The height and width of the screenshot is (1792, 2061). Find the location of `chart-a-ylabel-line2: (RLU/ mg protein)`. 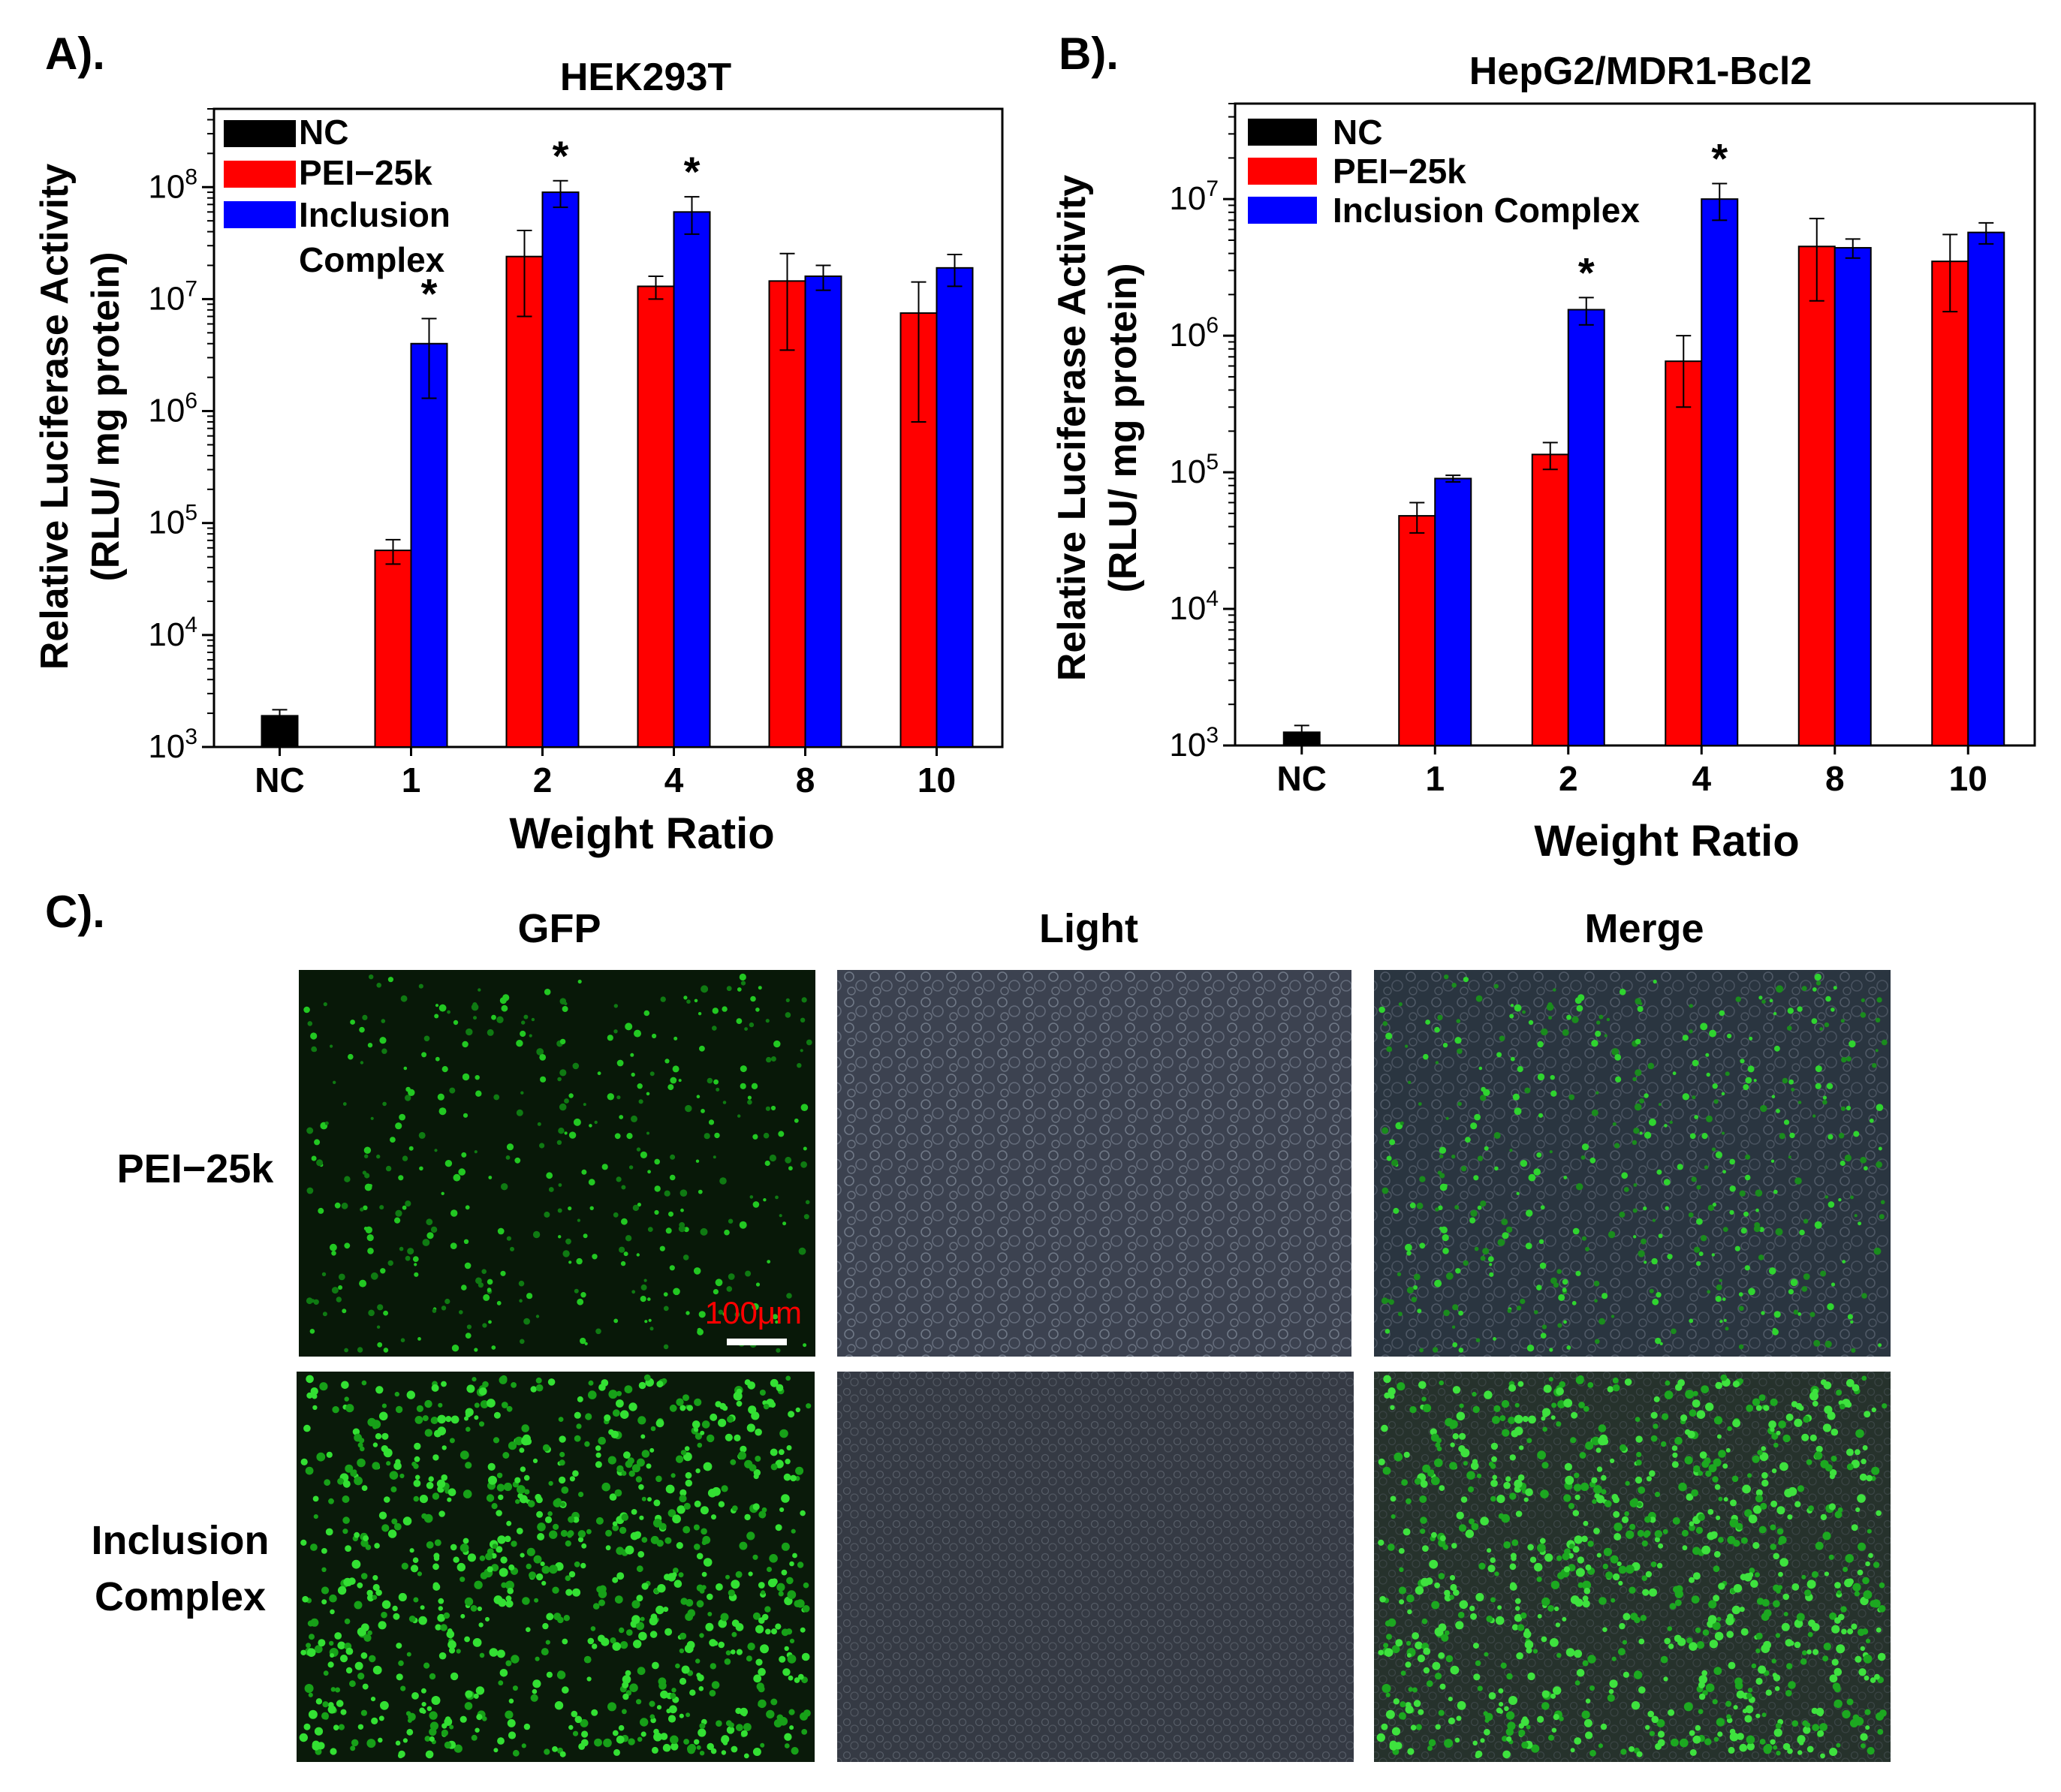

chart-a-ylabel-line2: (RLU/ mg protein) is located at coordinates (106, 416).